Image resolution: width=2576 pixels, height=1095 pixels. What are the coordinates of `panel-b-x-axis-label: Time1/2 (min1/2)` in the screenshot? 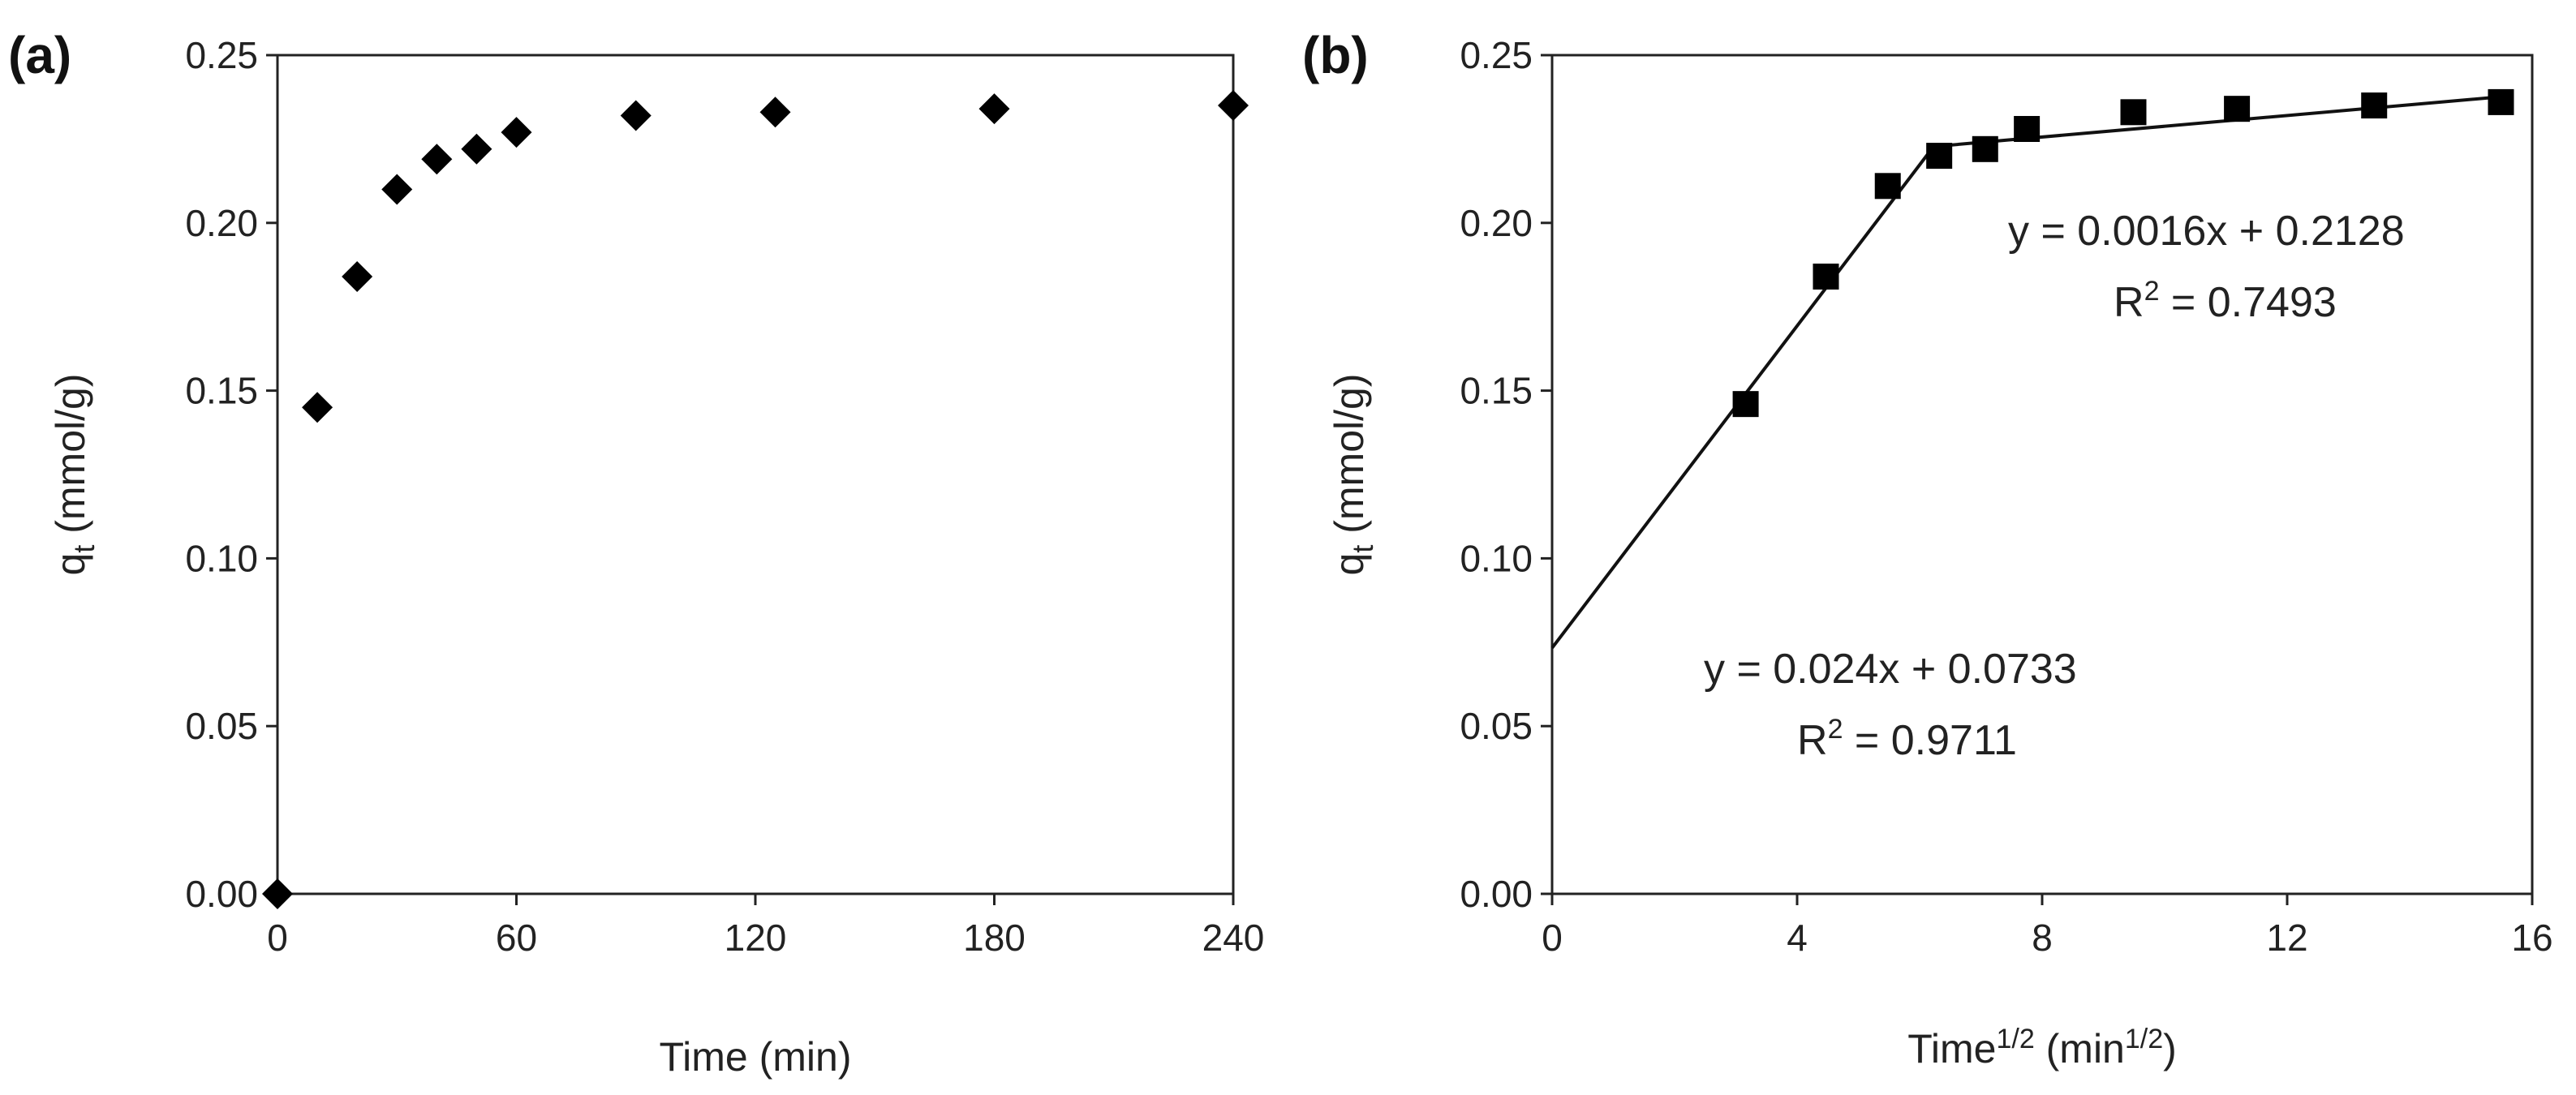 It's located at (2042, 1047).